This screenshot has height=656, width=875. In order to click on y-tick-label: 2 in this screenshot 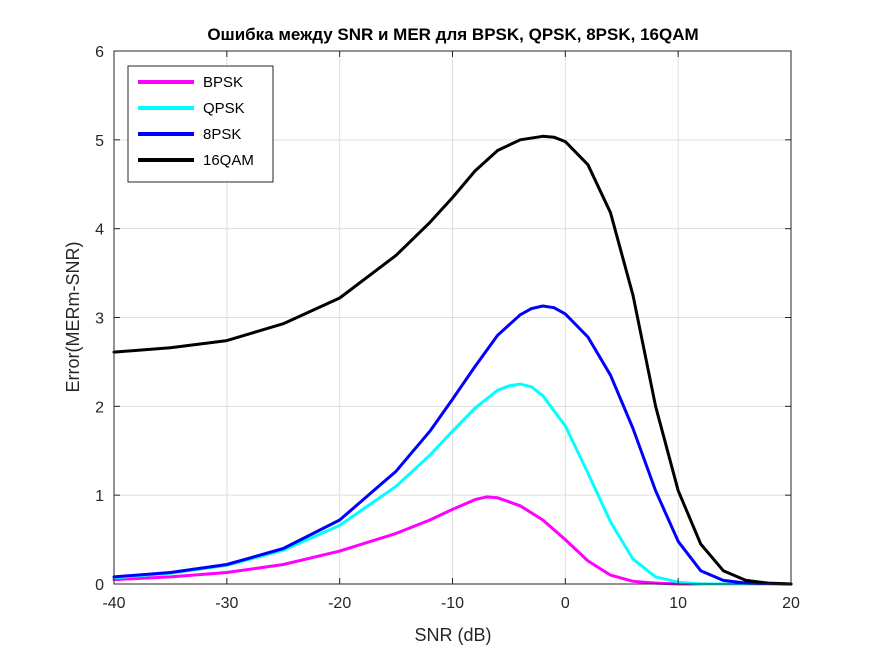, I will do `click(99, 407)`.